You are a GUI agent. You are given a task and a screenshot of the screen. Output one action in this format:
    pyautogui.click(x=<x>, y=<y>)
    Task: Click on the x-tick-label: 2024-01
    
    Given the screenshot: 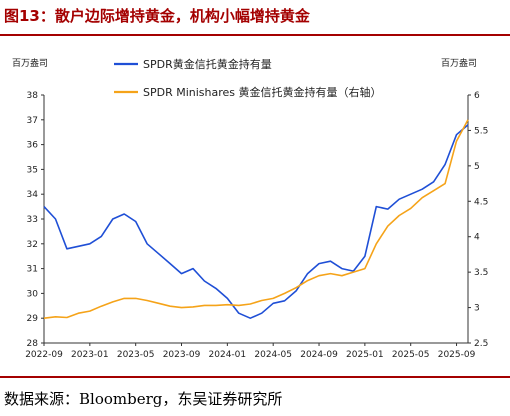 What is the action you would take?
    pyautogui.click(x=228, y=355)
    